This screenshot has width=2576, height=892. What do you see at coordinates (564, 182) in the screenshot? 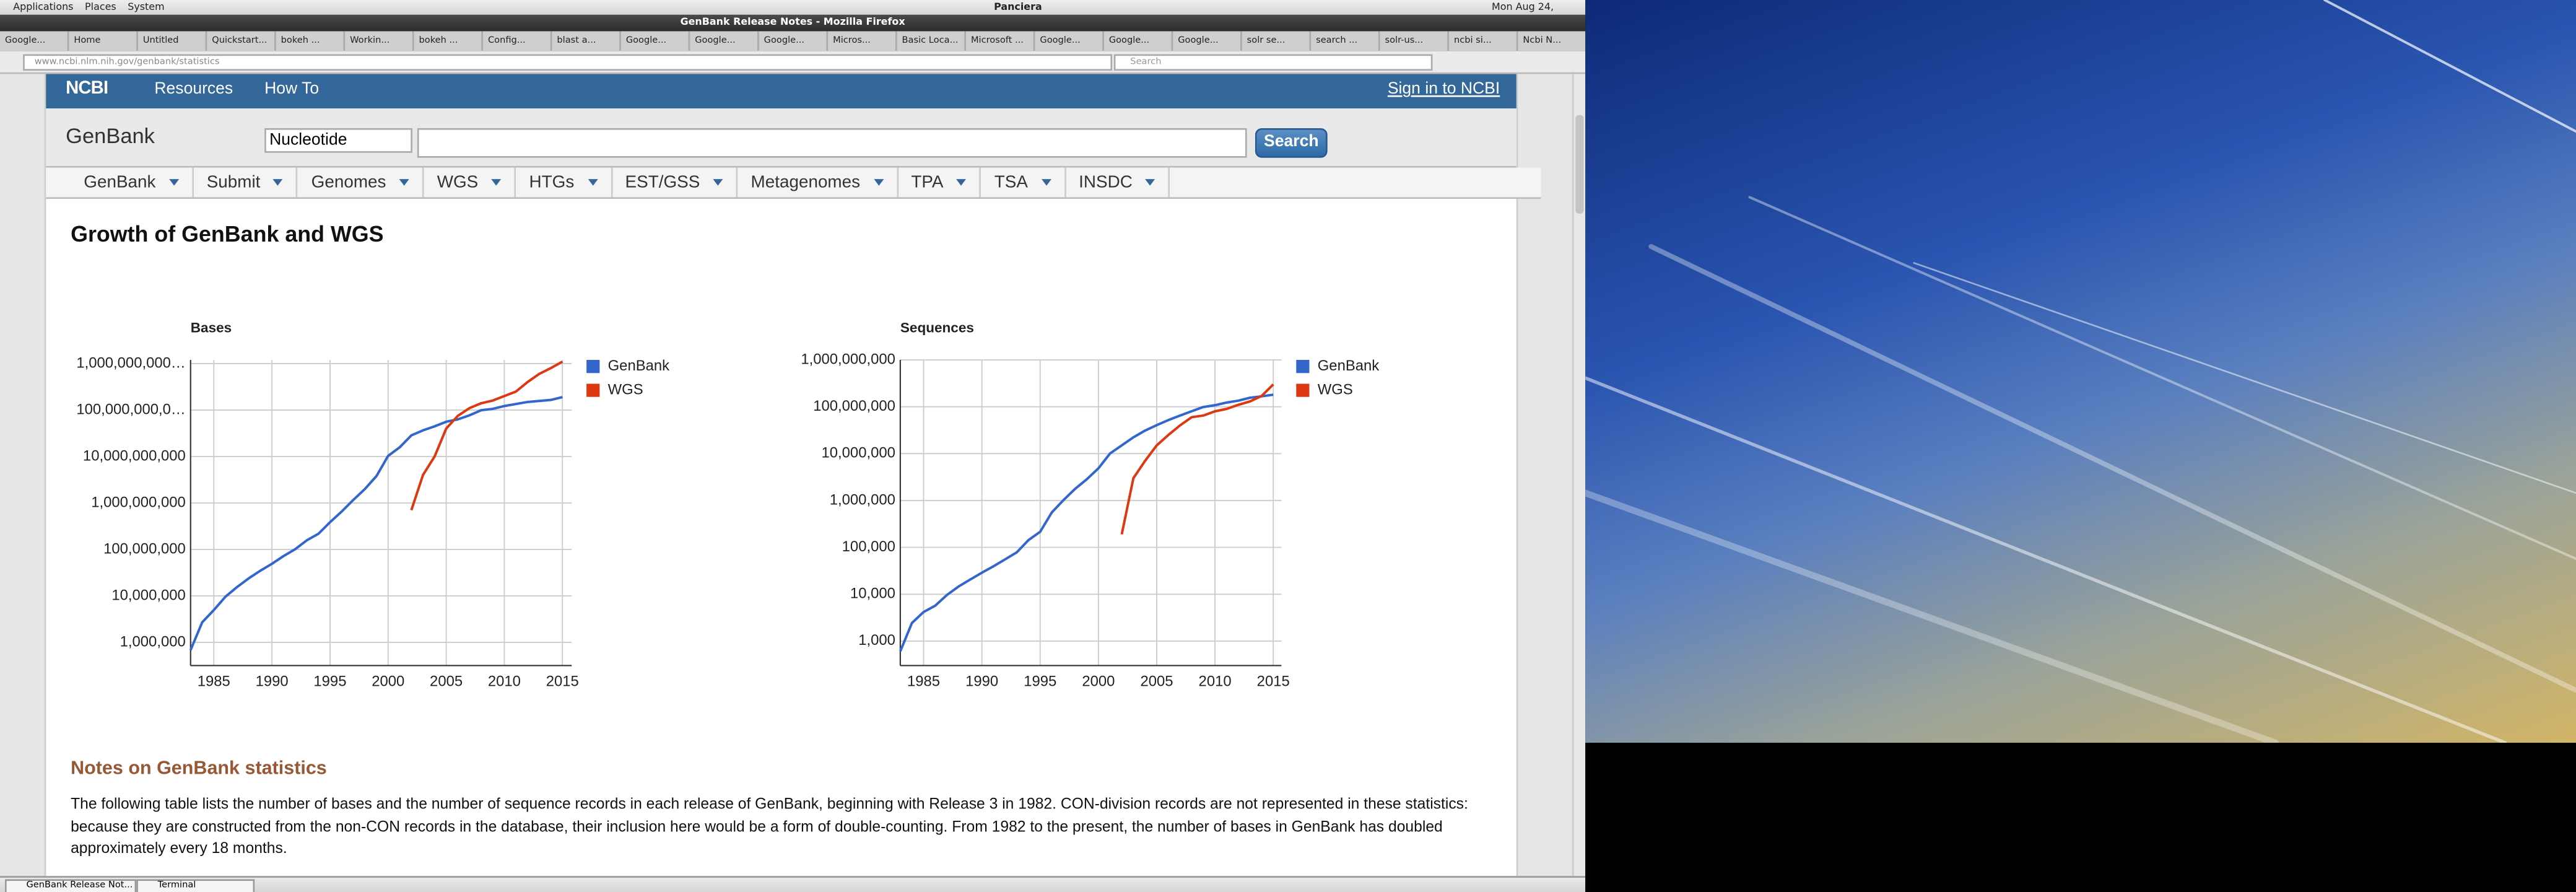
I see `menu-item: HTGs` at bounding box center [564, 182].